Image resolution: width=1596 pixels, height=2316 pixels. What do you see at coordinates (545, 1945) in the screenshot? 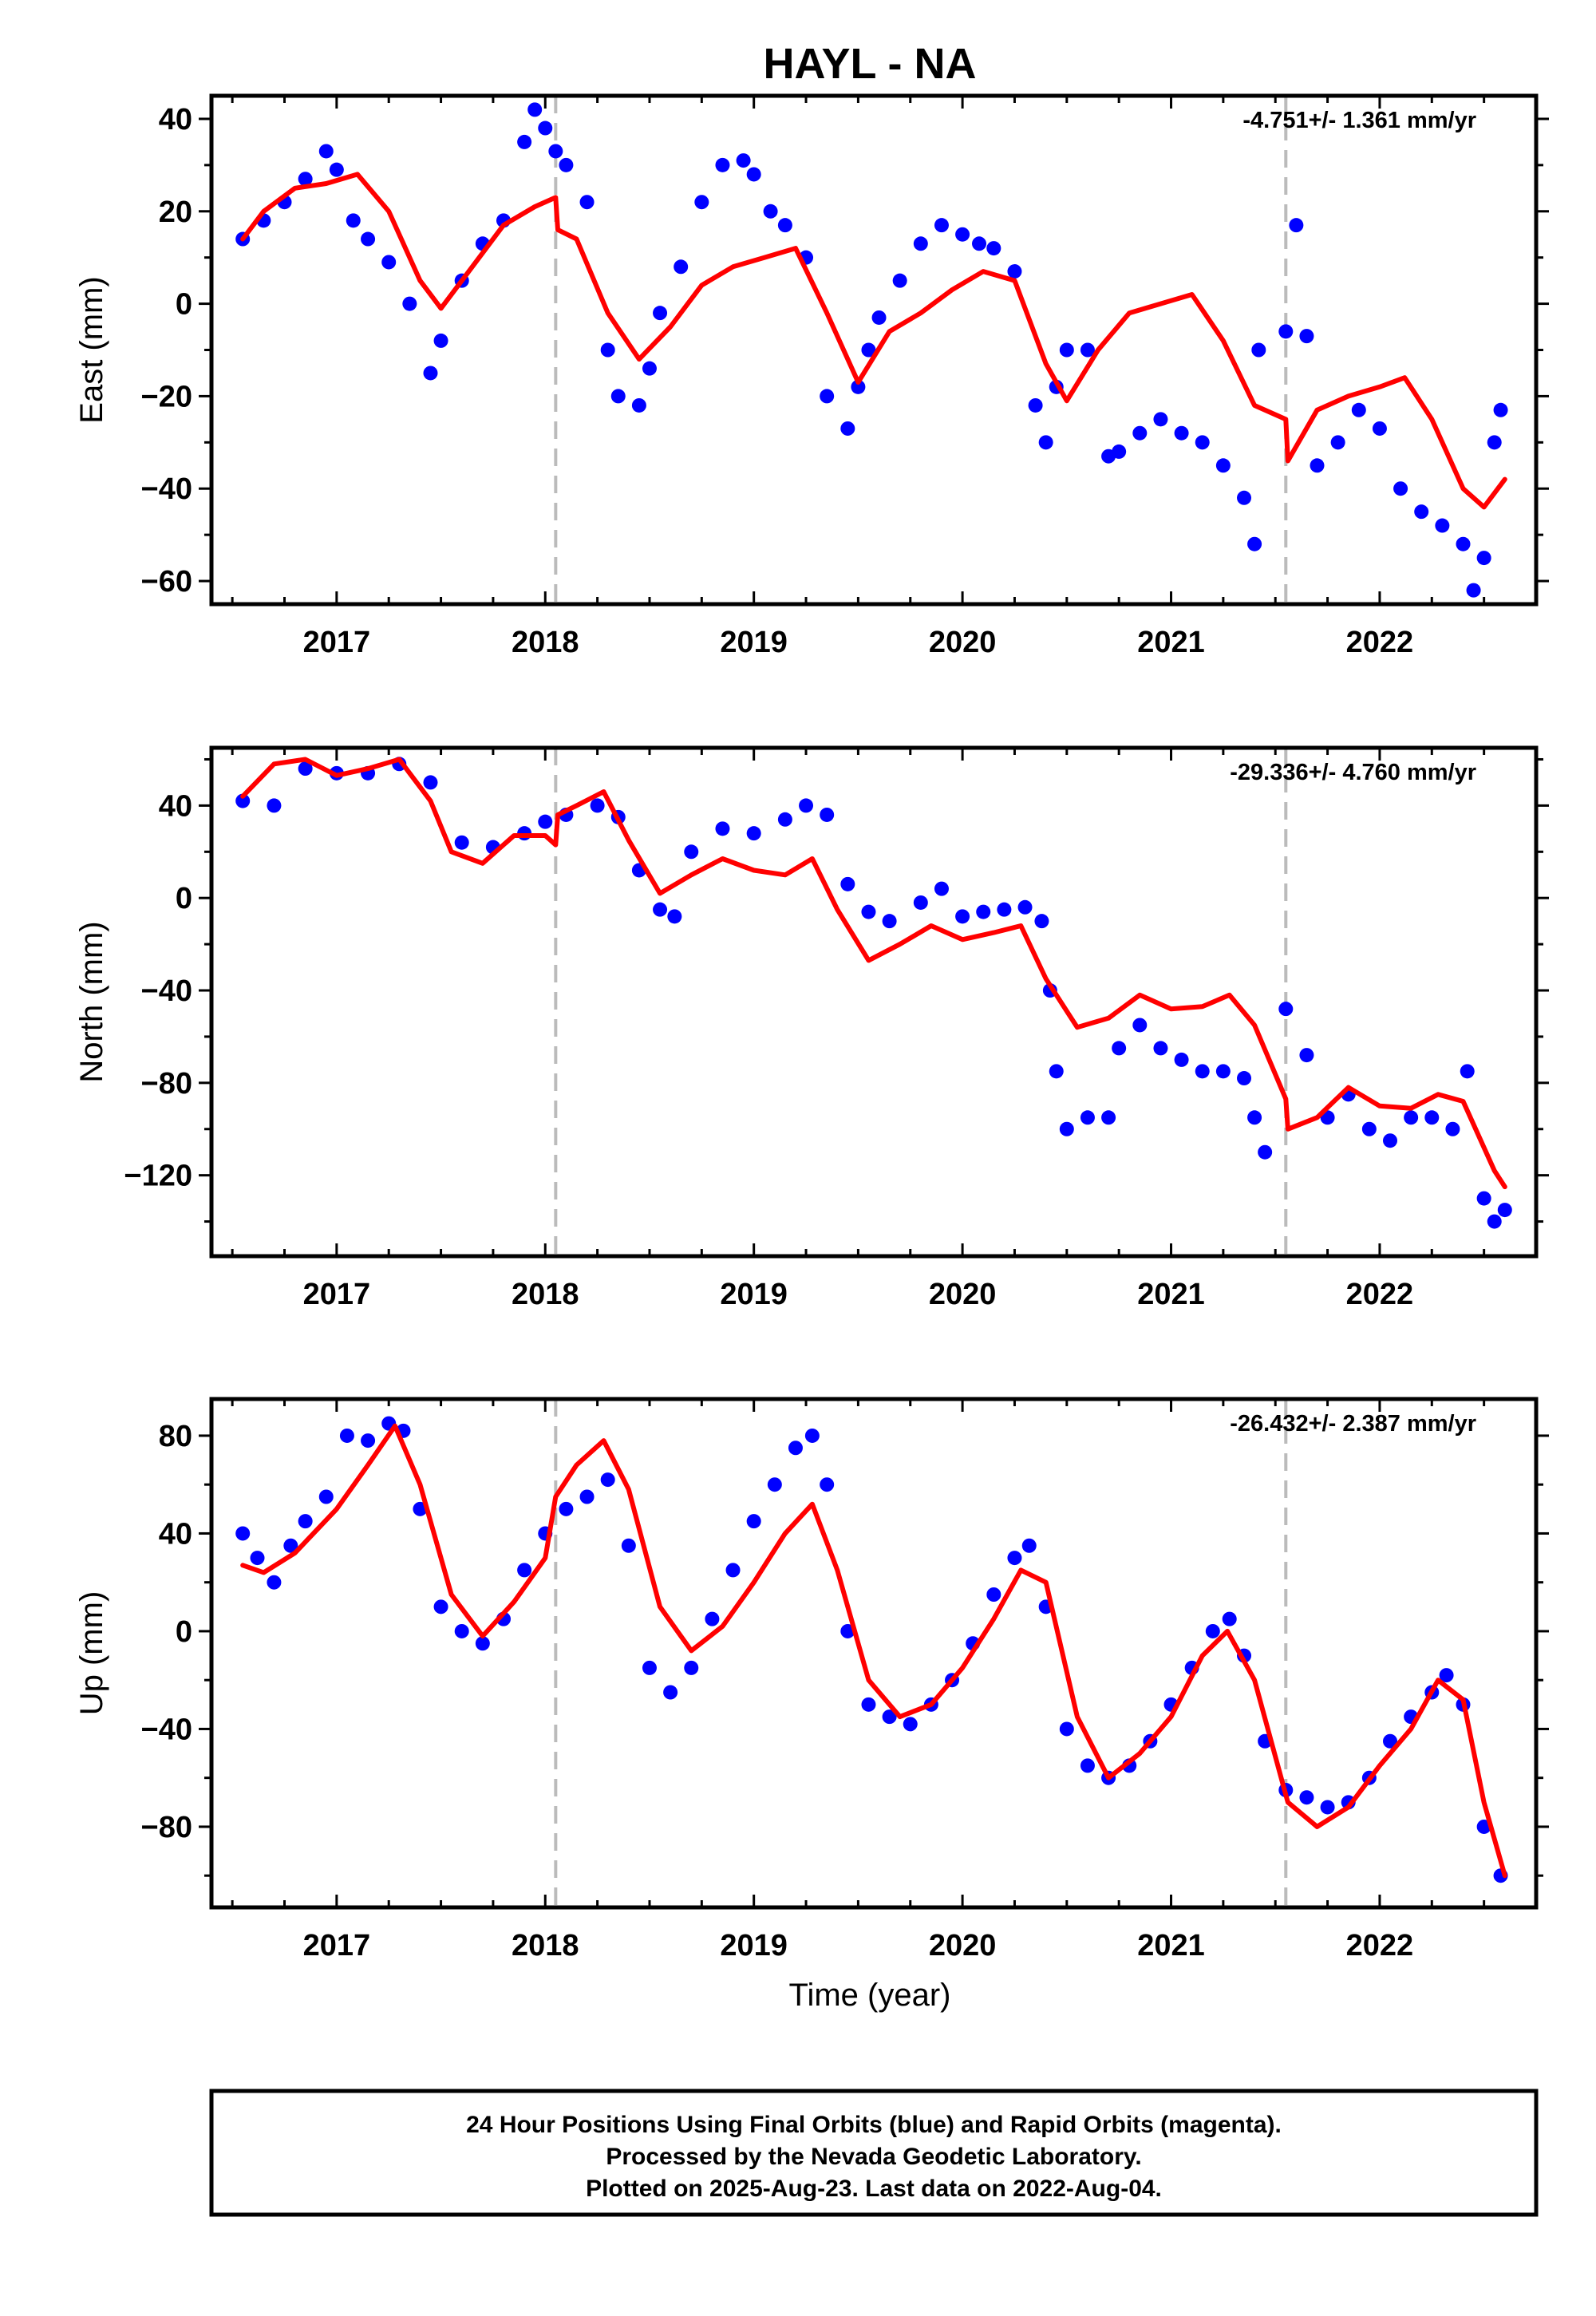
I see `up-x-tick-label: 2018` at bounding box center [545, 1945].